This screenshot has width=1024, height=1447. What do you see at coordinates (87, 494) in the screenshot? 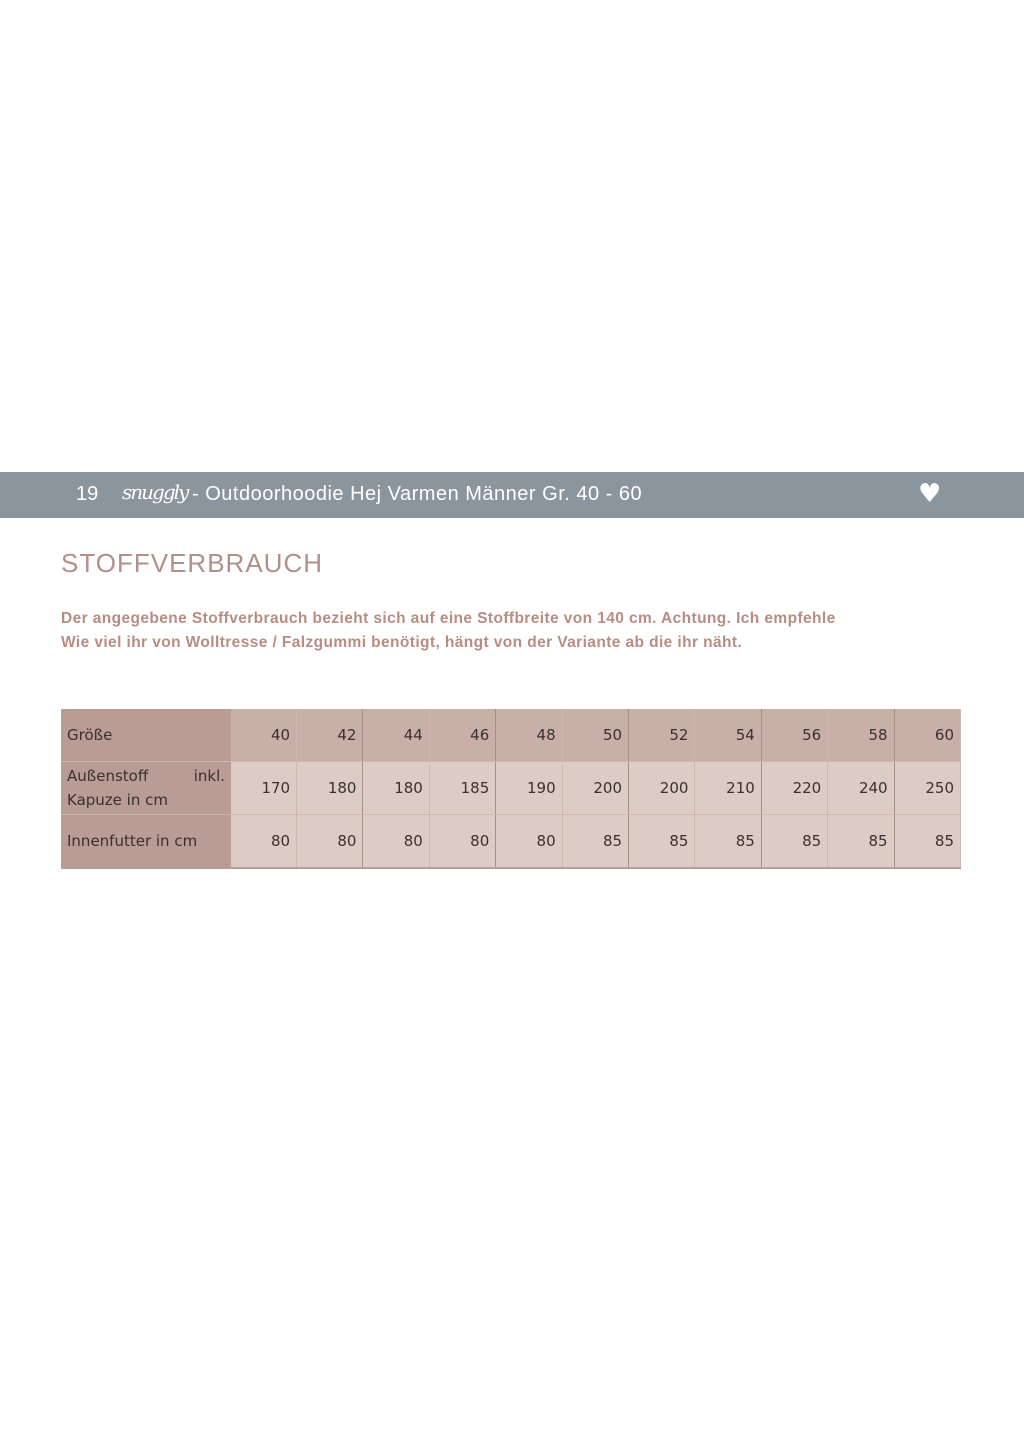
I see `page-number: 19` at bounding box center [87, 494].